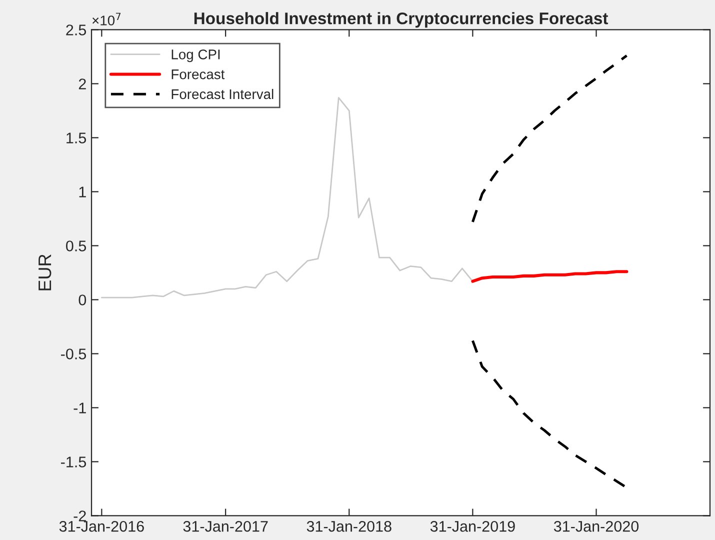 The width and height of the screenshot is (715, 540). What do you see at coordinates (82, 300) in the screenshot?
I see `y-tick-label: 0` at bounding box center [82, 300].